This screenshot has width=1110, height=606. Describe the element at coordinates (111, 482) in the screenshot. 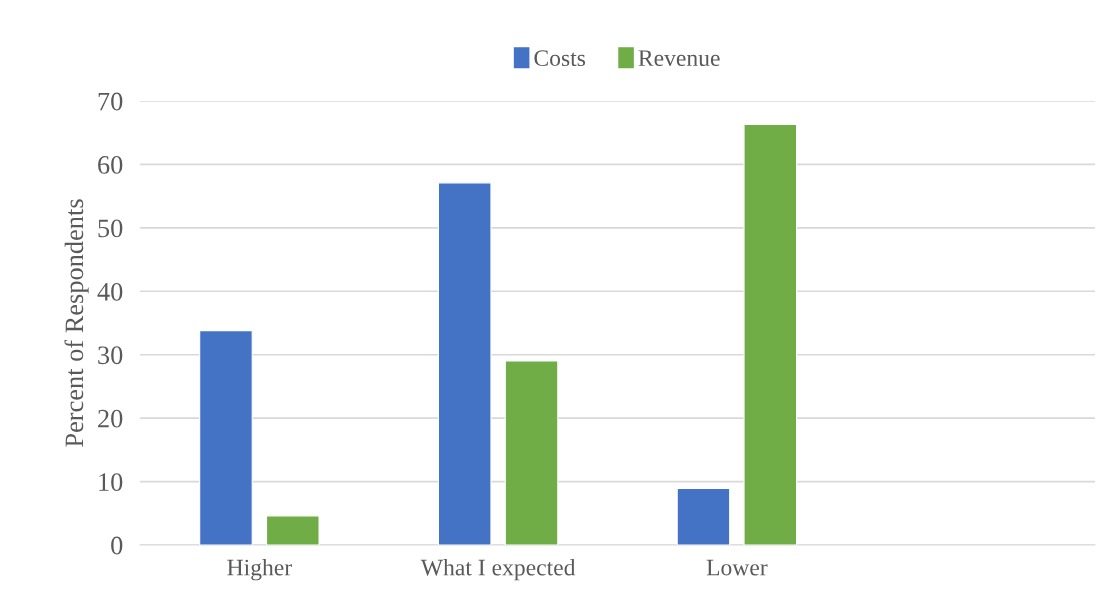

I see `y-tick-label: 10` at that location.